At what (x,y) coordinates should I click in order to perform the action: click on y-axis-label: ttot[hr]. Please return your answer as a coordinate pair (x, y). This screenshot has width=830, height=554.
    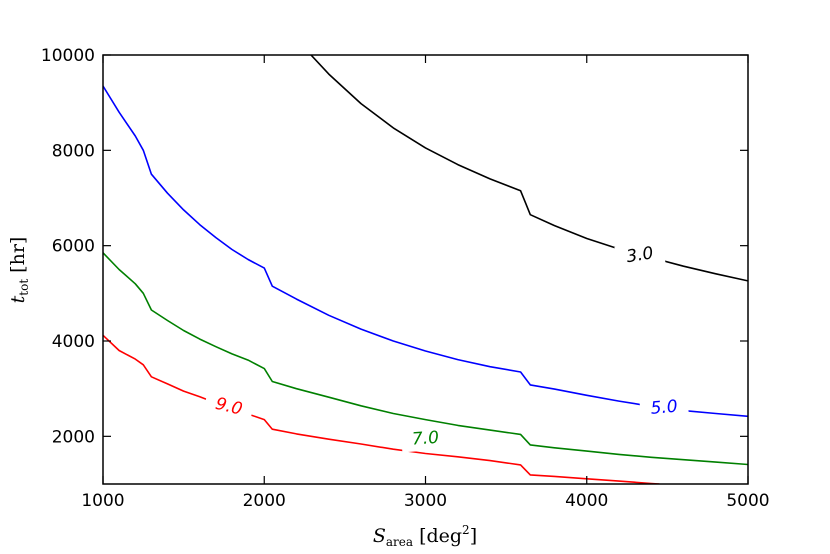
    Looking at the image, I should click on (19, 270).